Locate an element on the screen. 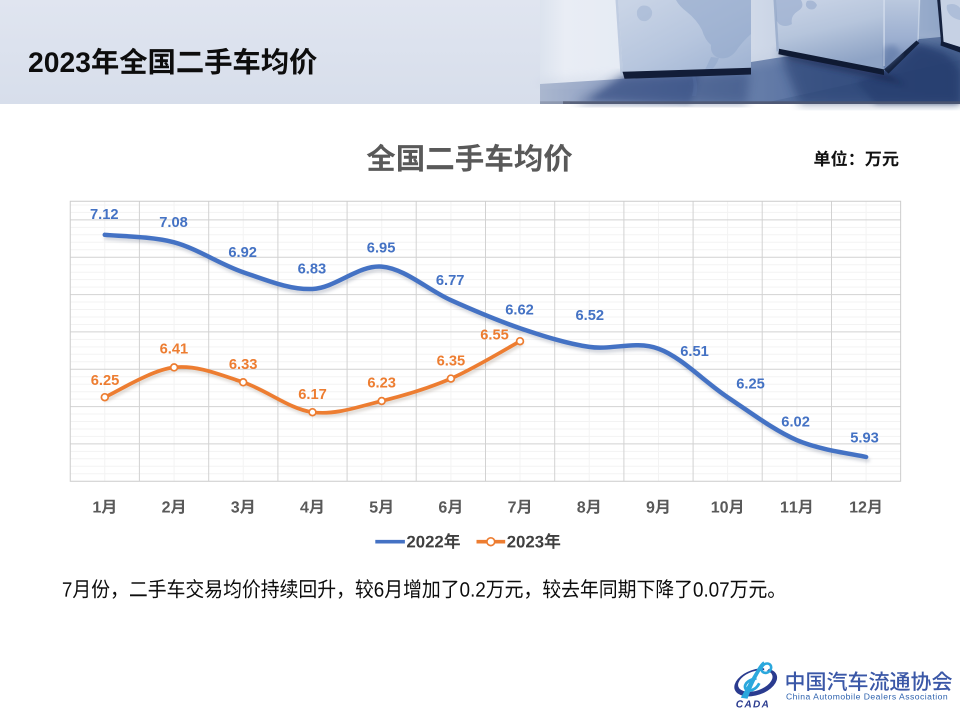  svg-text: 6.23 is located at coordinates (381, 384).